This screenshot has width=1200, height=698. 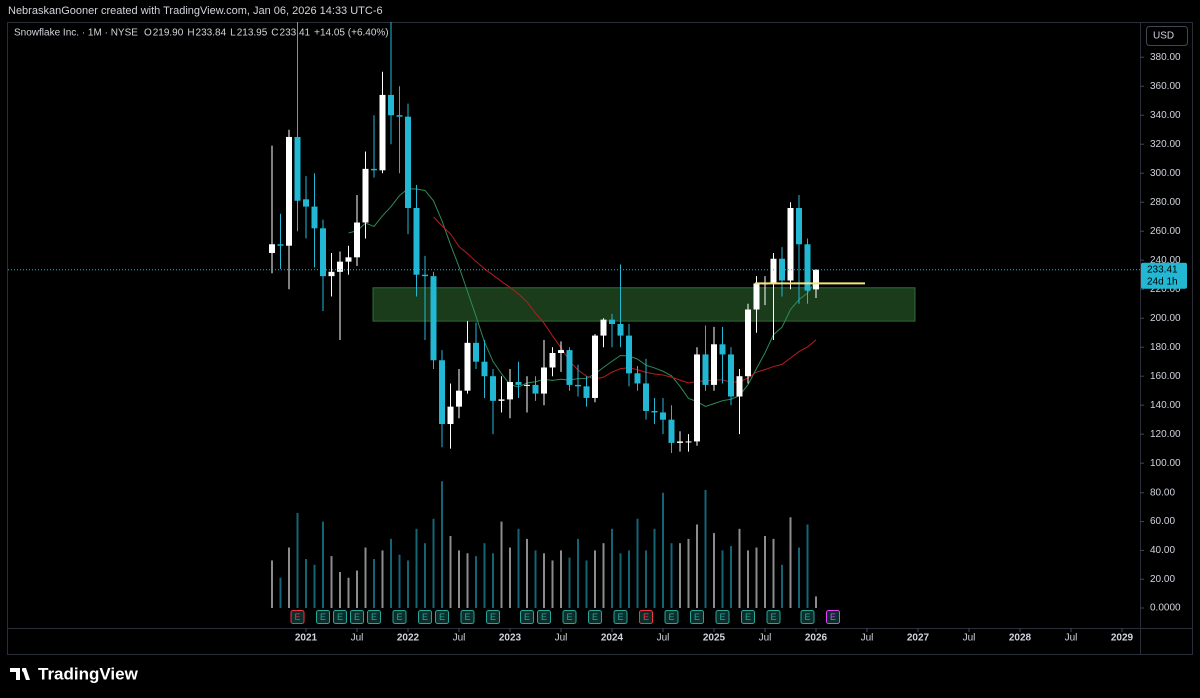 I want to click on legend-value: 233.41, so click(x=295, y=33).